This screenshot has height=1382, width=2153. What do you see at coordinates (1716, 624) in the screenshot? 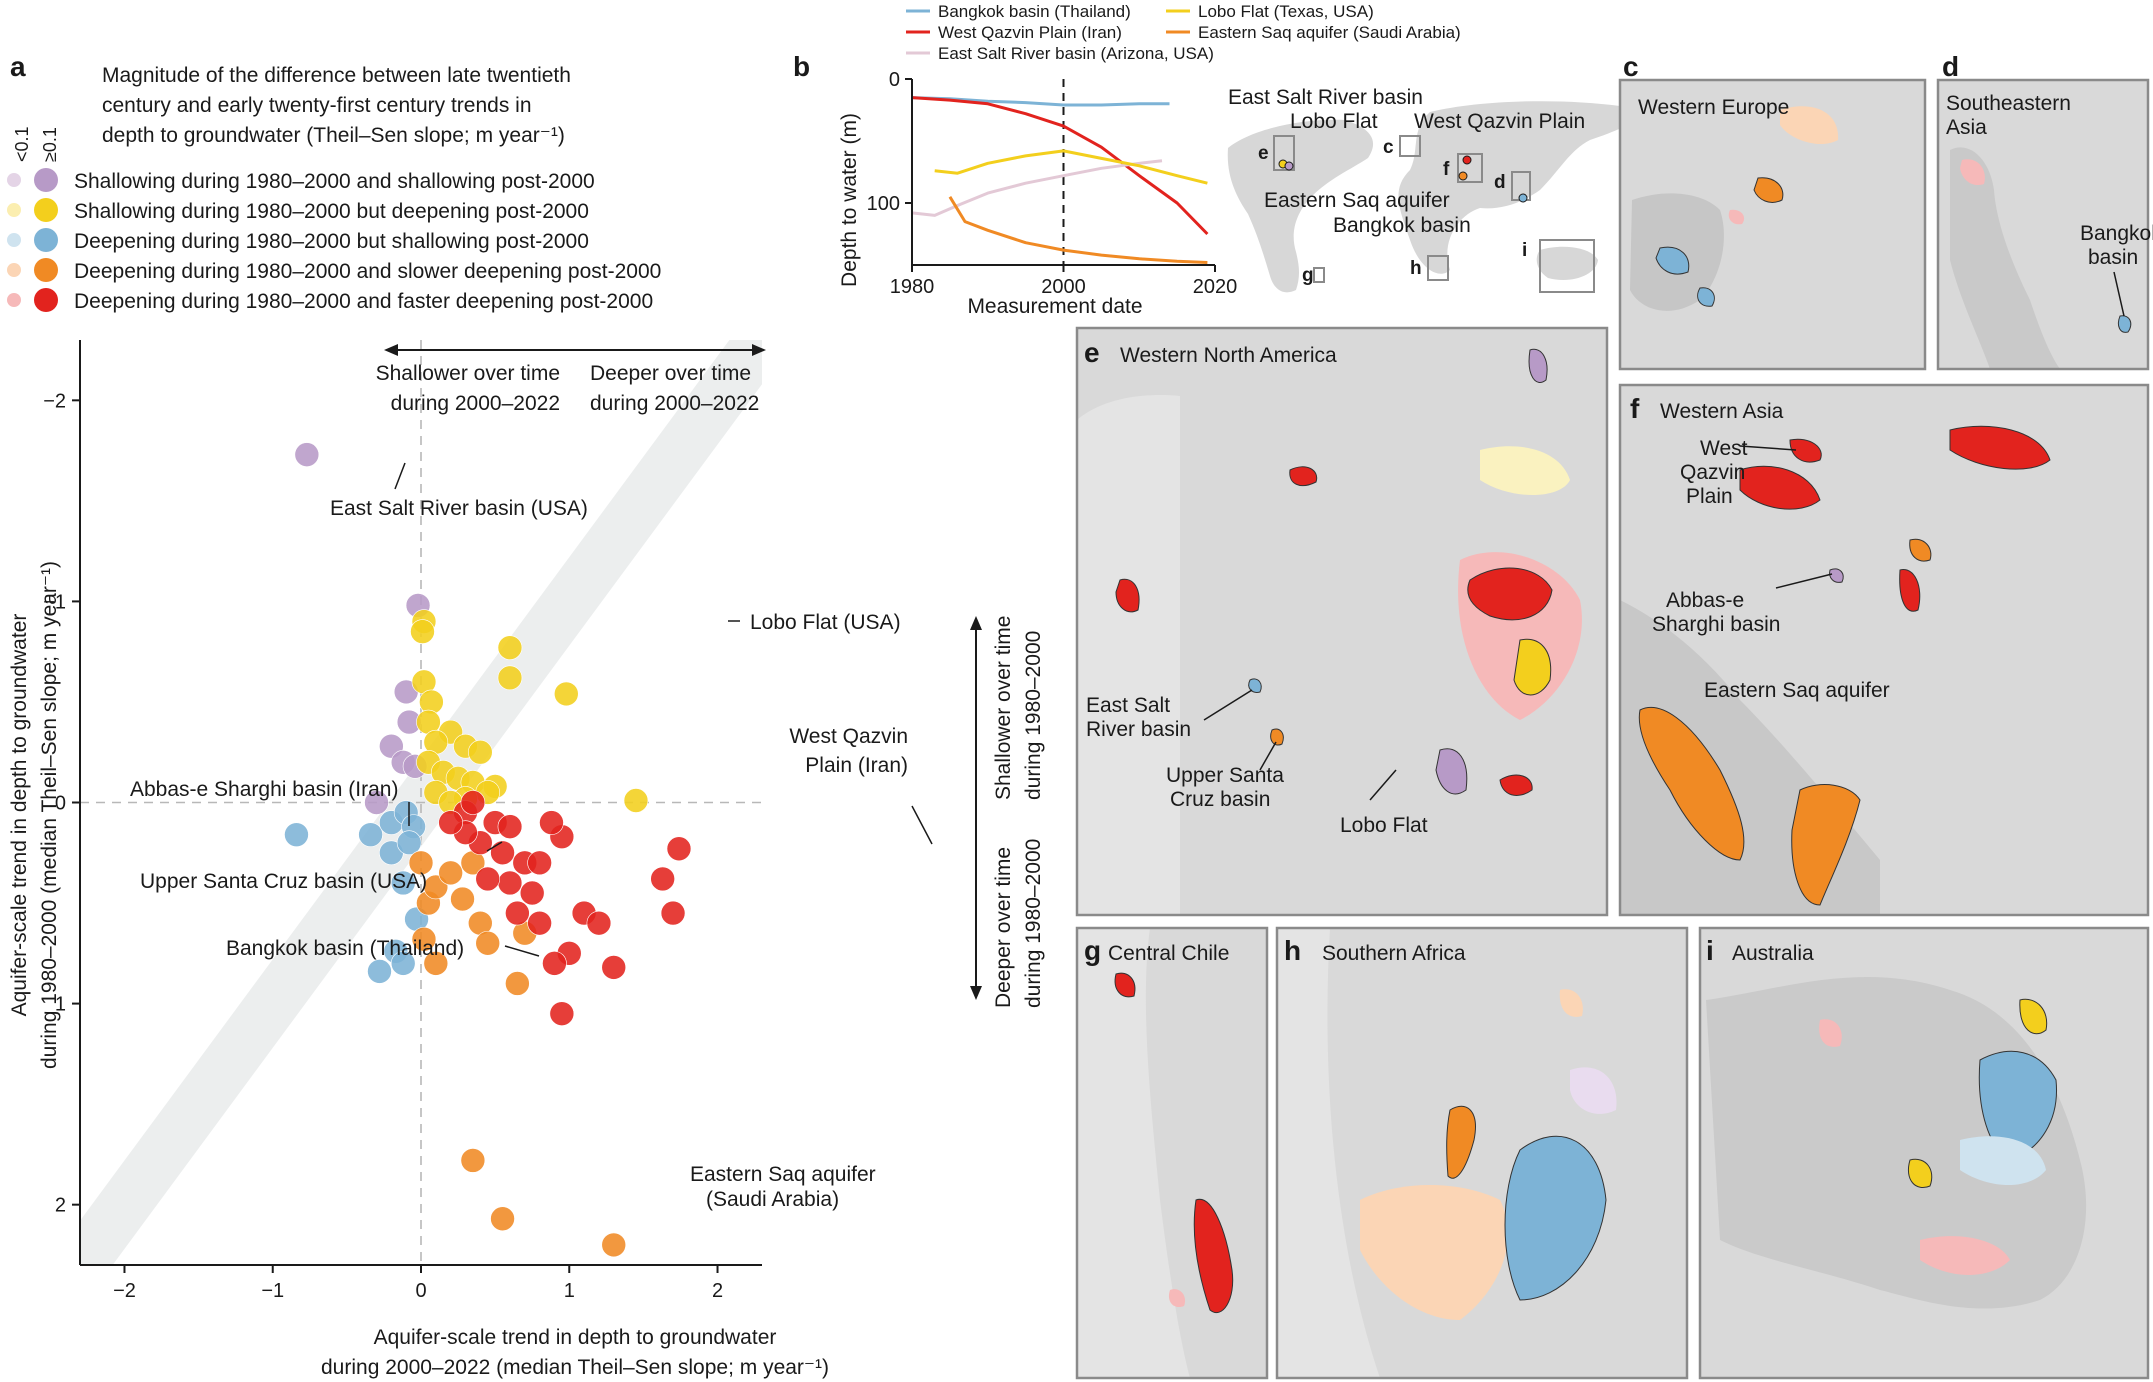
I see `map-f-label-abbas-2: Sharghi basin` at bounding box center [1716, 624].